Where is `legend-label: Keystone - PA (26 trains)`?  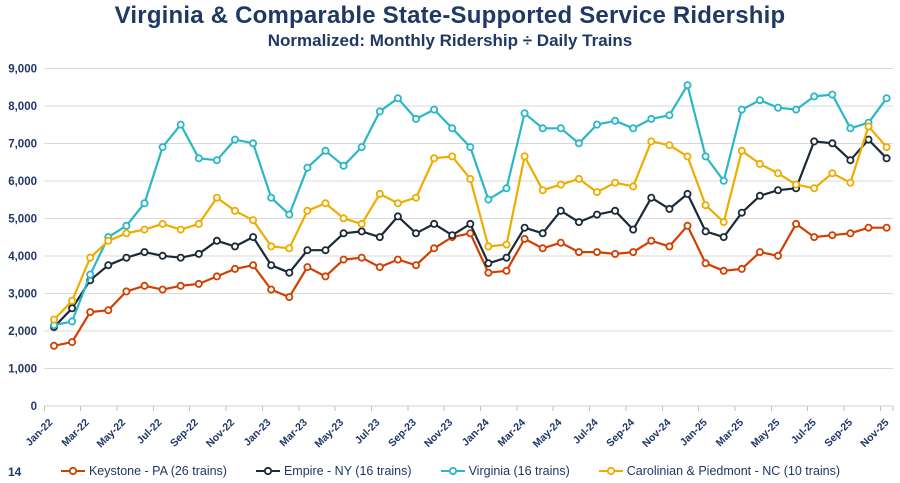 legend-label: Keystone - PA (26 trains) is located at coordinates (157, 471).